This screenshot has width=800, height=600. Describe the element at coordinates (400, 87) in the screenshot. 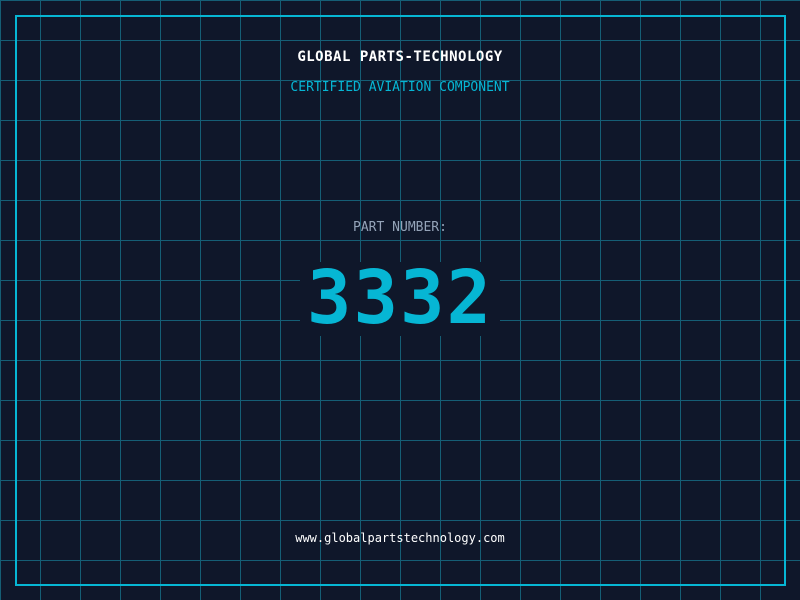

I see `company-subtitle: CERTIFIED AVIATION COMPONENT` at that location.